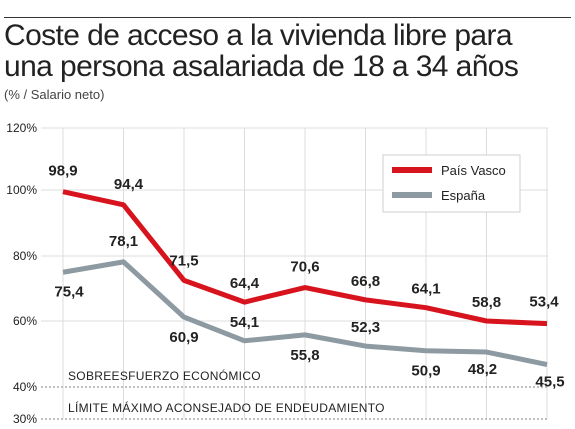 The width and height of the screenshot is (575, 429). Describe the element at coordinates (69, 291) in the screenshot. I see `data-label: 75,4` at that location.